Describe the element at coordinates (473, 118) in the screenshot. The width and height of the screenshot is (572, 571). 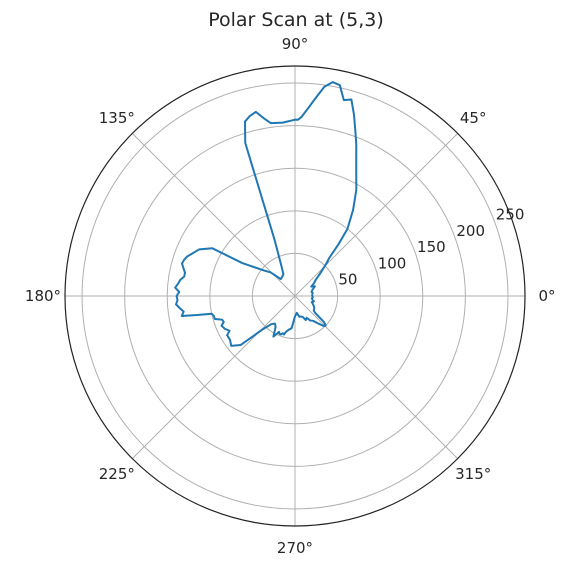
I see `theta-tick-label: 45°` at that location.